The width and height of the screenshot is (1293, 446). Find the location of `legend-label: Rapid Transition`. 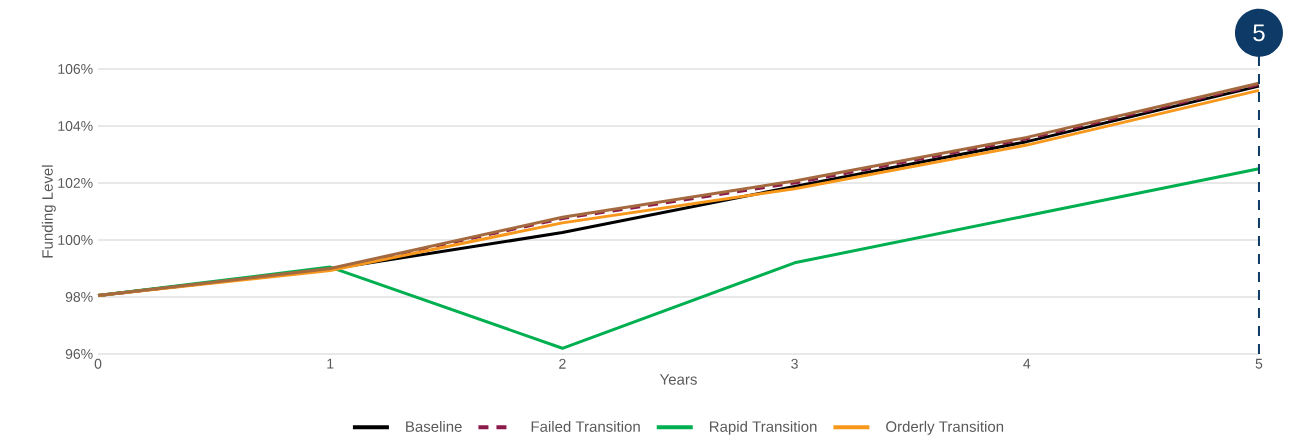

legend-label: Rapid Transition is located at coordinates (763, 427).